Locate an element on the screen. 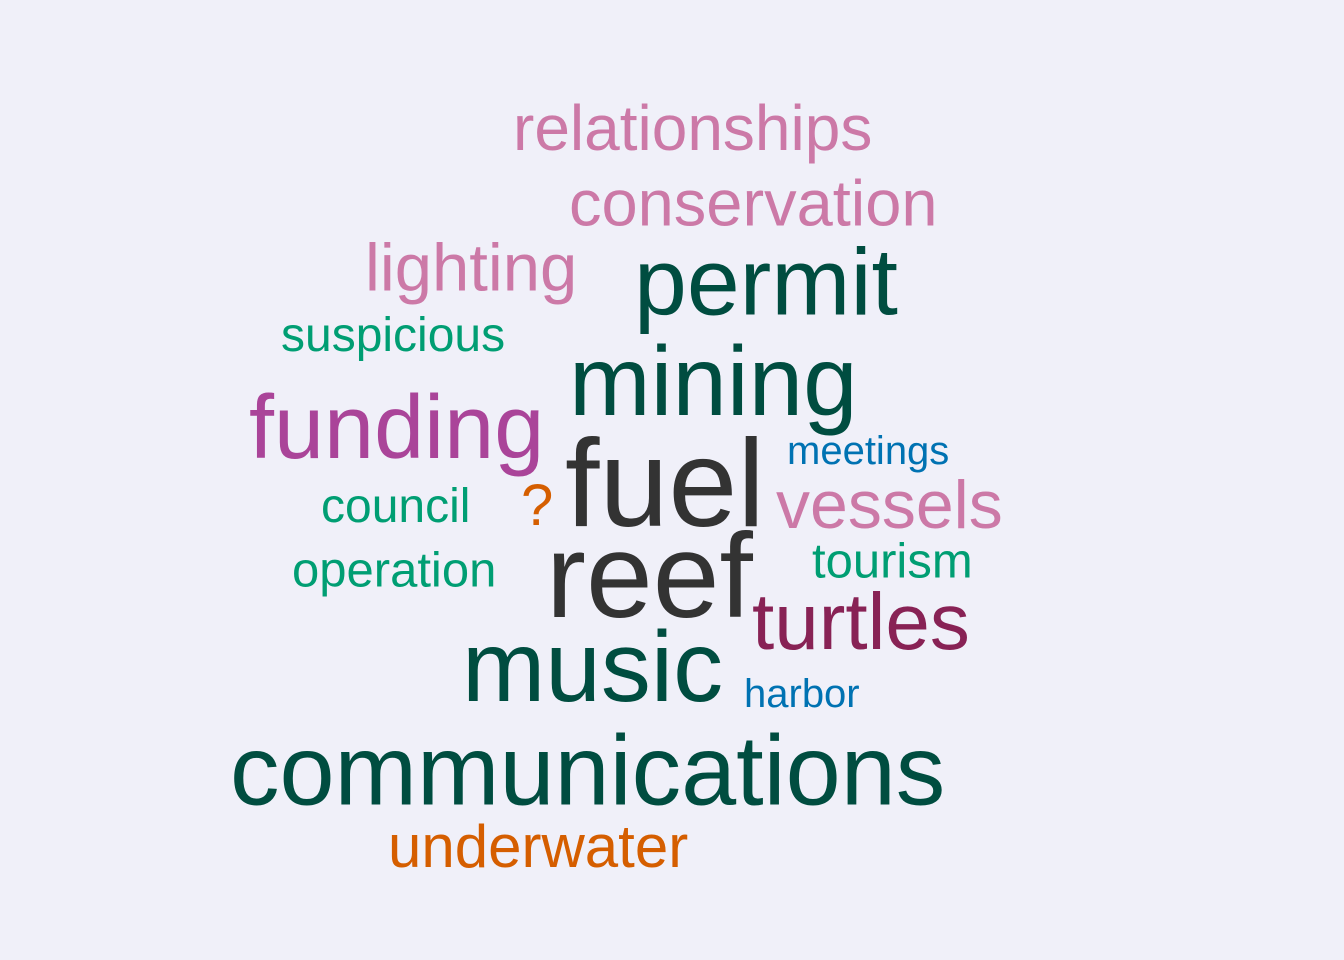 This screenshot has height=960, width=1344. word-lighting: lighting is located at coordinates (471, 268).